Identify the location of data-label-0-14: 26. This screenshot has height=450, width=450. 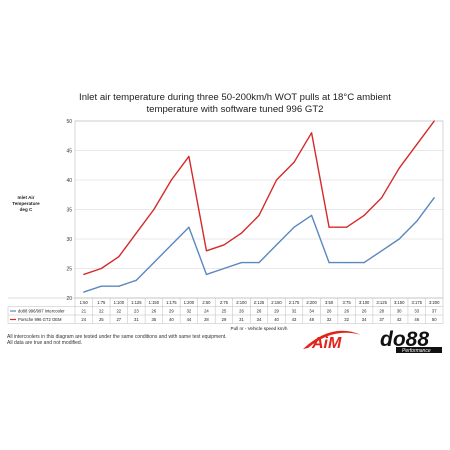
(329, 311).